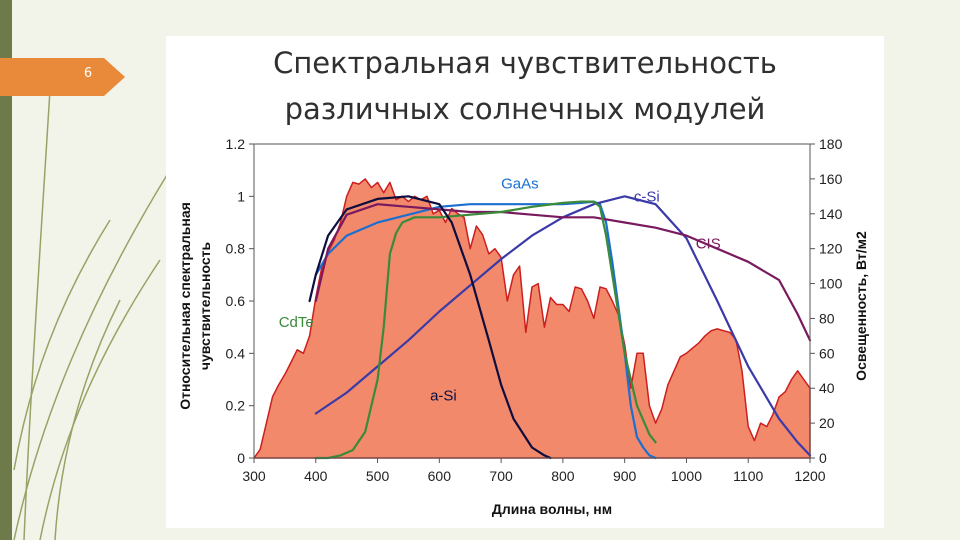  What do you see at coordinates (501, 476) in the screenshot?
I see `x-tick-label: 700` at bounding box center [501, 476].